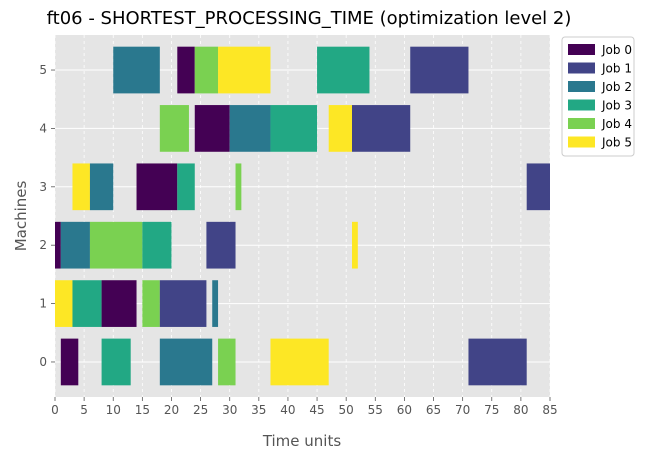 The width and height of the screenshot is (657, 460). I want to click on x-tick-label: 60, so click(404, 410).